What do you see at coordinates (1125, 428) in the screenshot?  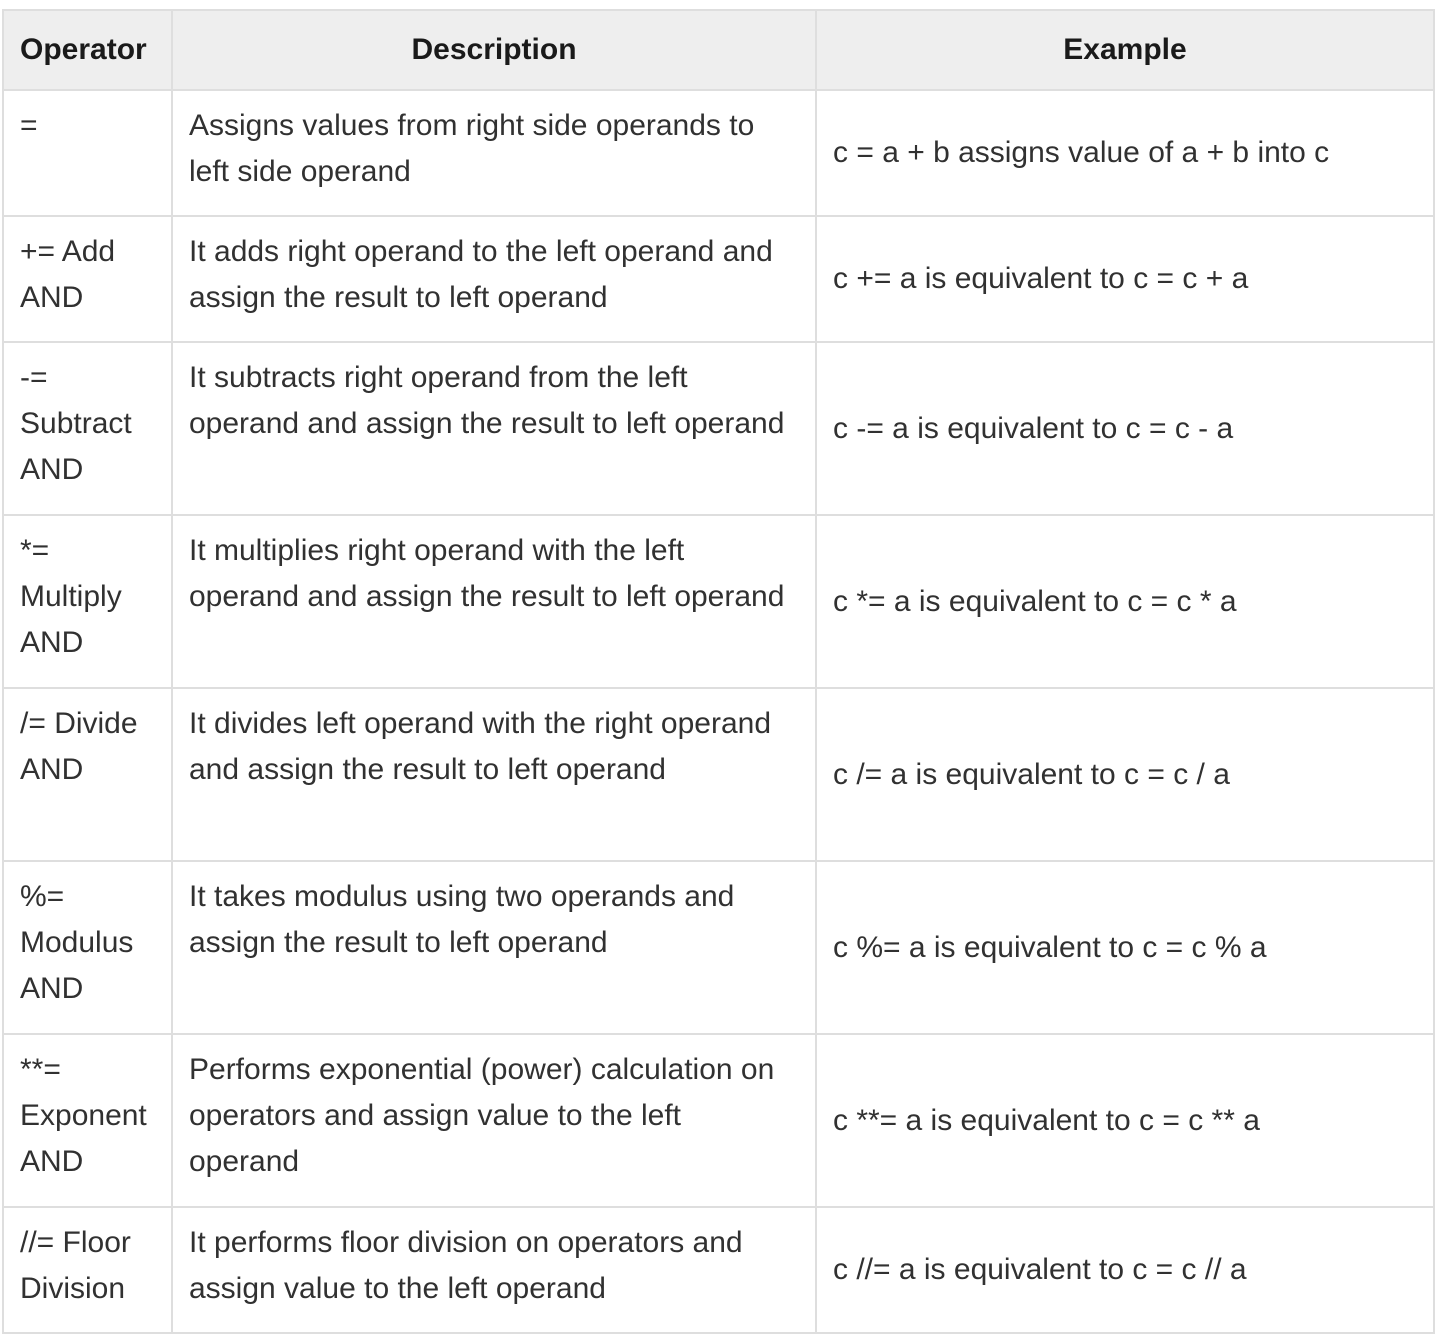 I see `example-cell: c -= a is equivalent to c = c - a` at bounding box center [1125, 428].